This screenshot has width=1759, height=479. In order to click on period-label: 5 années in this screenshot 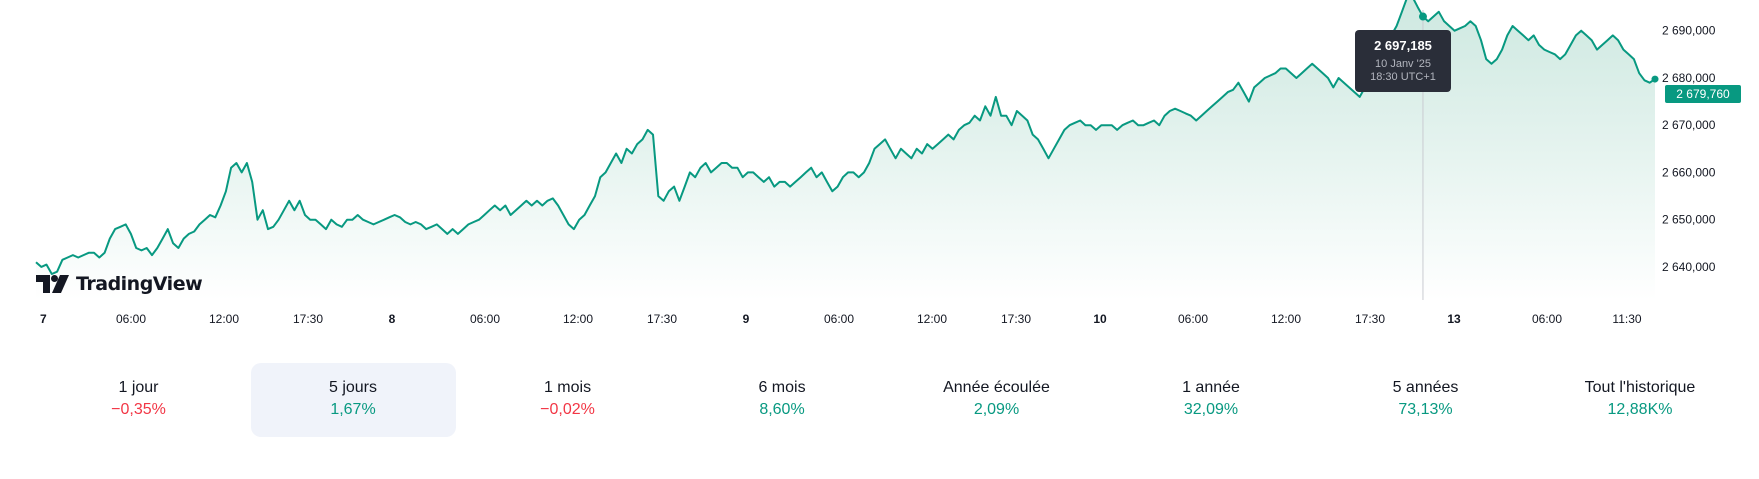, I will do `click(1425, 387)`.